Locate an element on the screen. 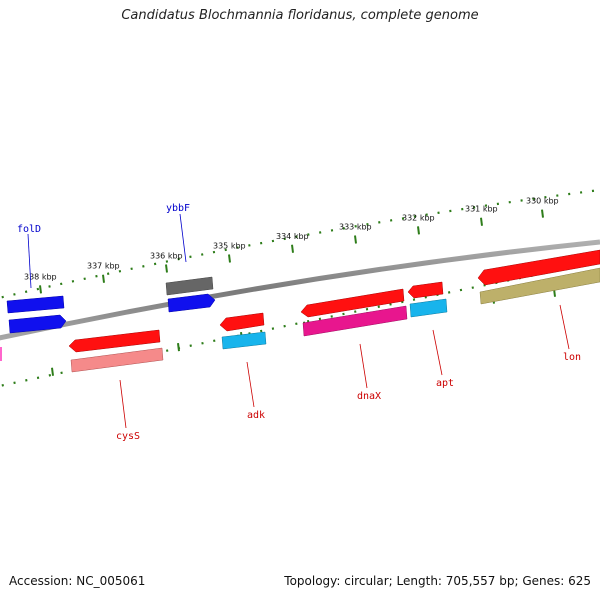  leader-folD is located at coordinates (29, 261).